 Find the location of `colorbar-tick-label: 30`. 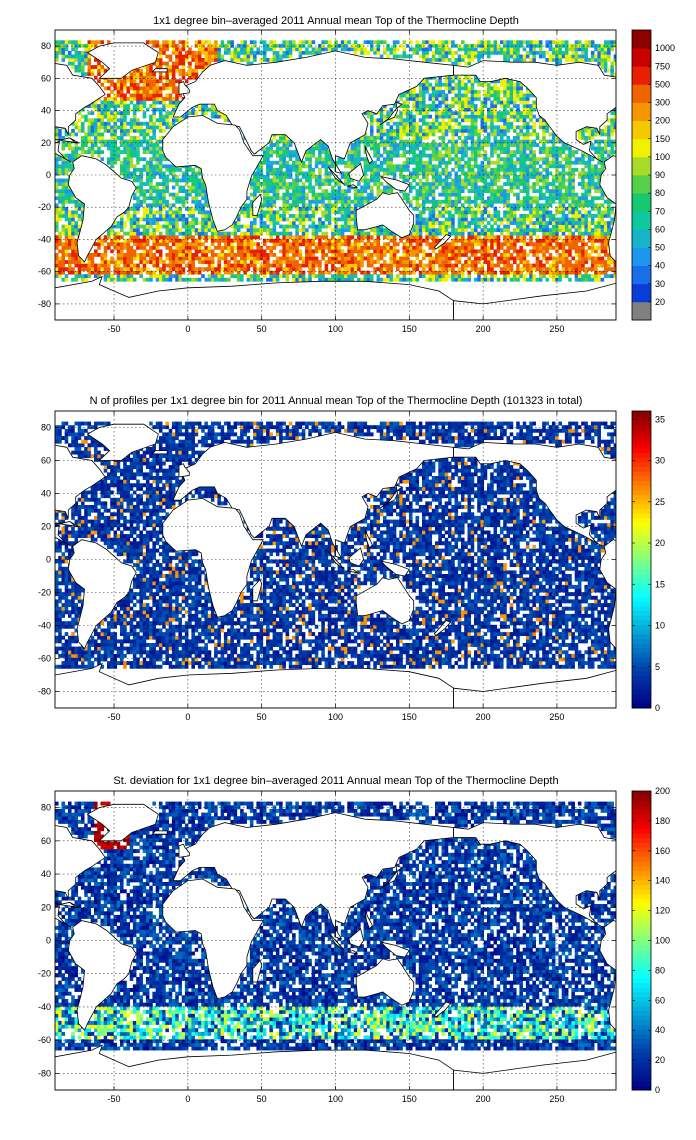

colorbar-tick-label: 30 is located at coordinates (660, 461).